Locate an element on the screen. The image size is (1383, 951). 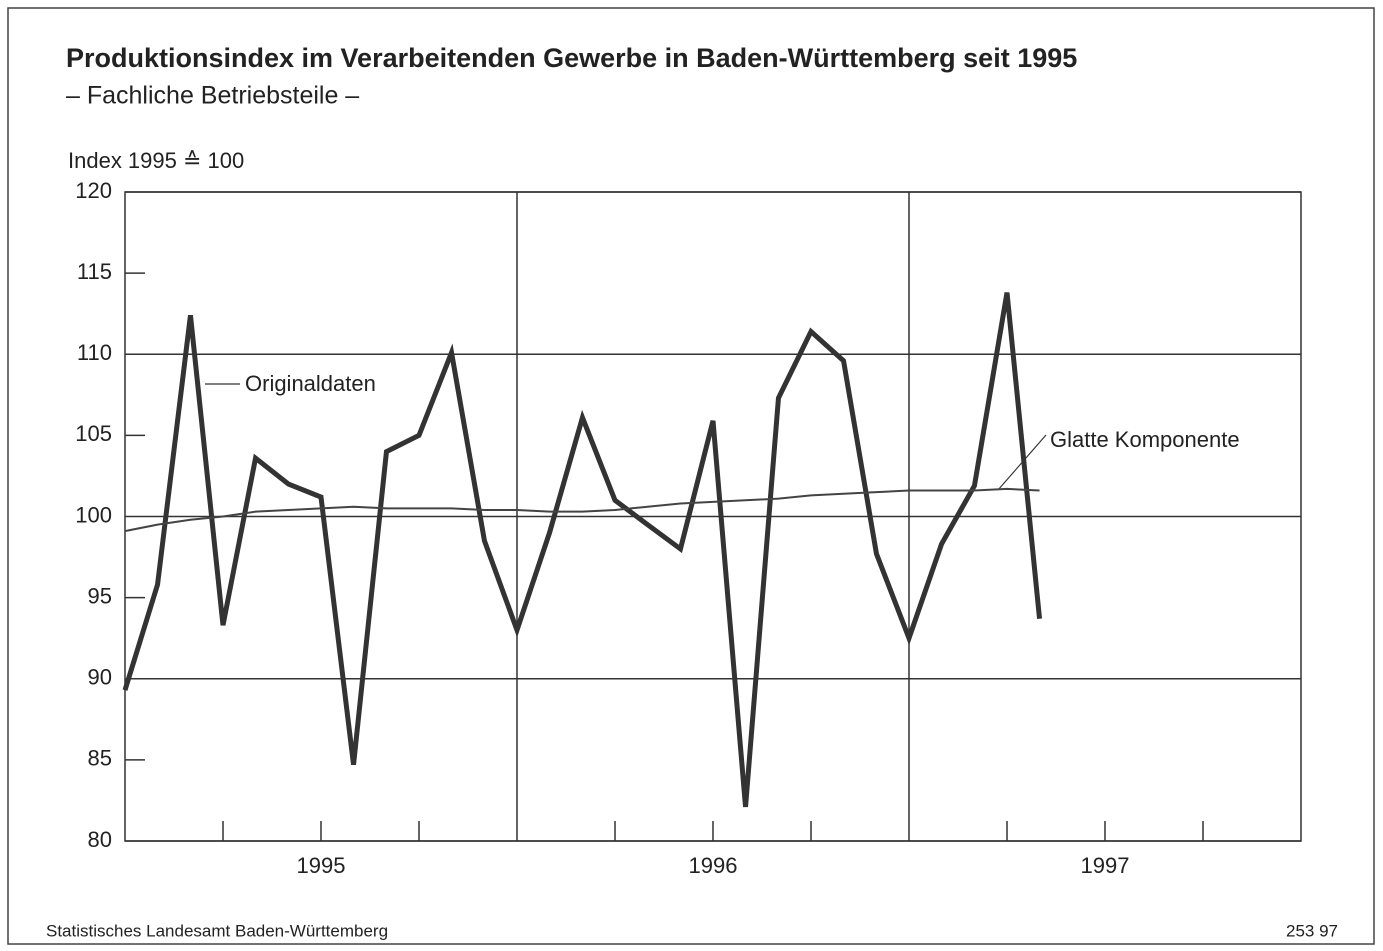
y-tick-label: 95 is located at coordinates (100, 595).